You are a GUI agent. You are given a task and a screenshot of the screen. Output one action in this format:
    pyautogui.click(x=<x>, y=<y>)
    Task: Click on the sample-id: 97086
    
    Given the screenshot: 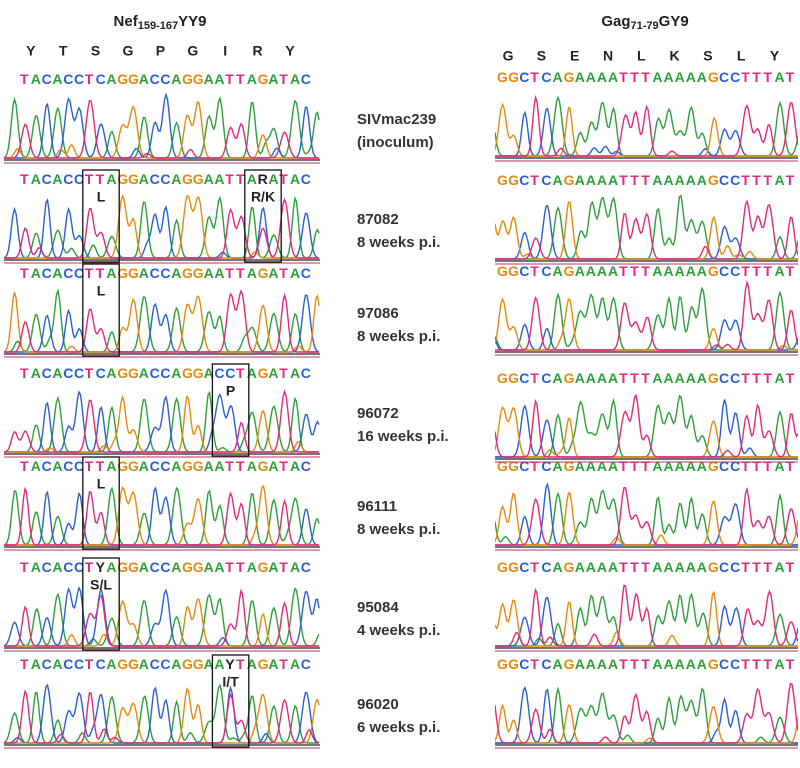 What is the action you would take?
    pyautogui.click(x=378, y=313)
    